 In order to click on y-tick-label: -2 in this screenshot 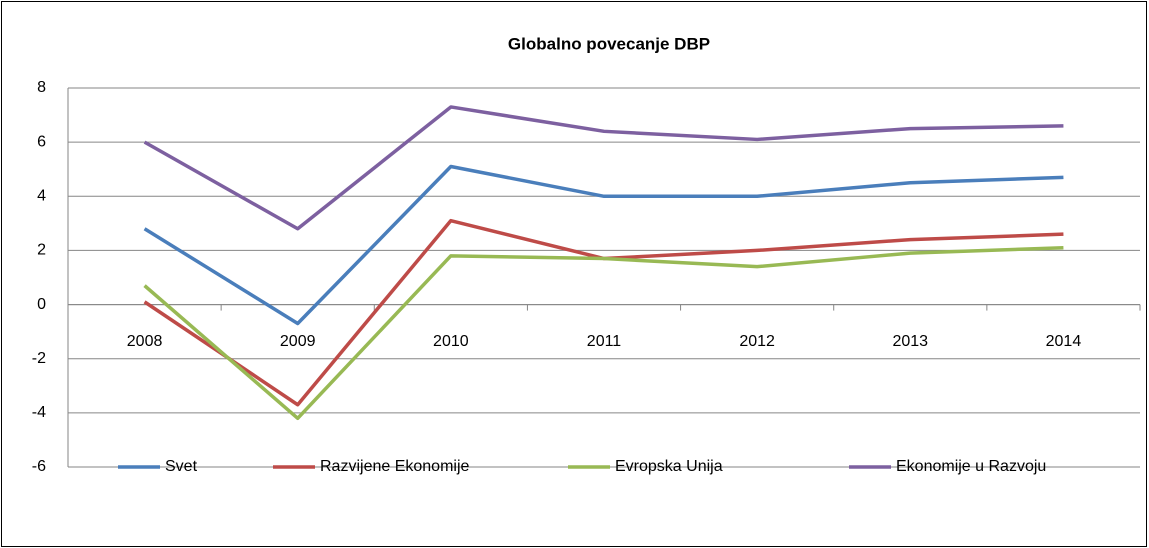, I will do `click(39, 358)`.